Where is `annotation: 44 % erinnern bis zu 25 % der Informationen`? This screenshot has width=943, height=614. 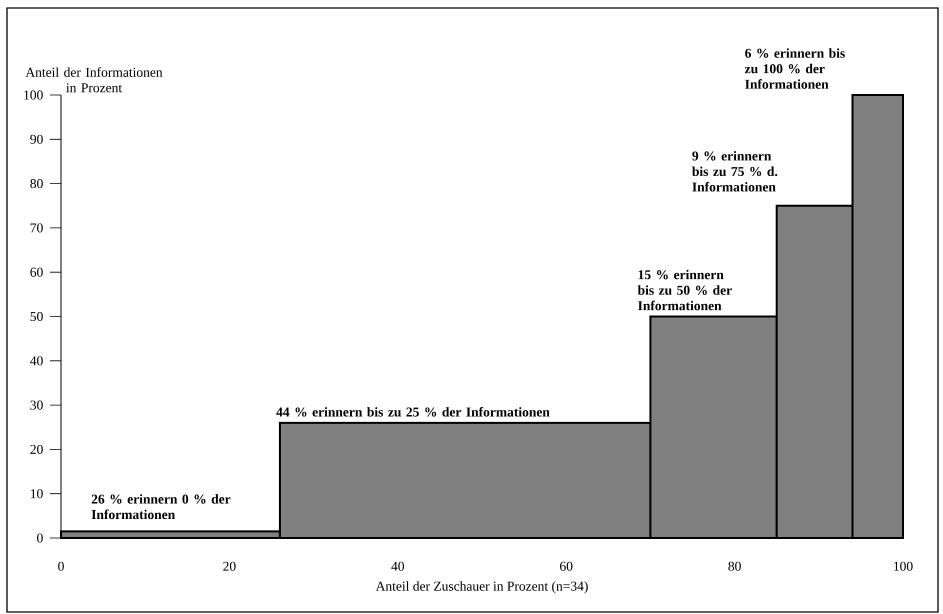 annotation: 44 % erinnern bis zu 25 % der Informationen is located at coordinates (413, 411).